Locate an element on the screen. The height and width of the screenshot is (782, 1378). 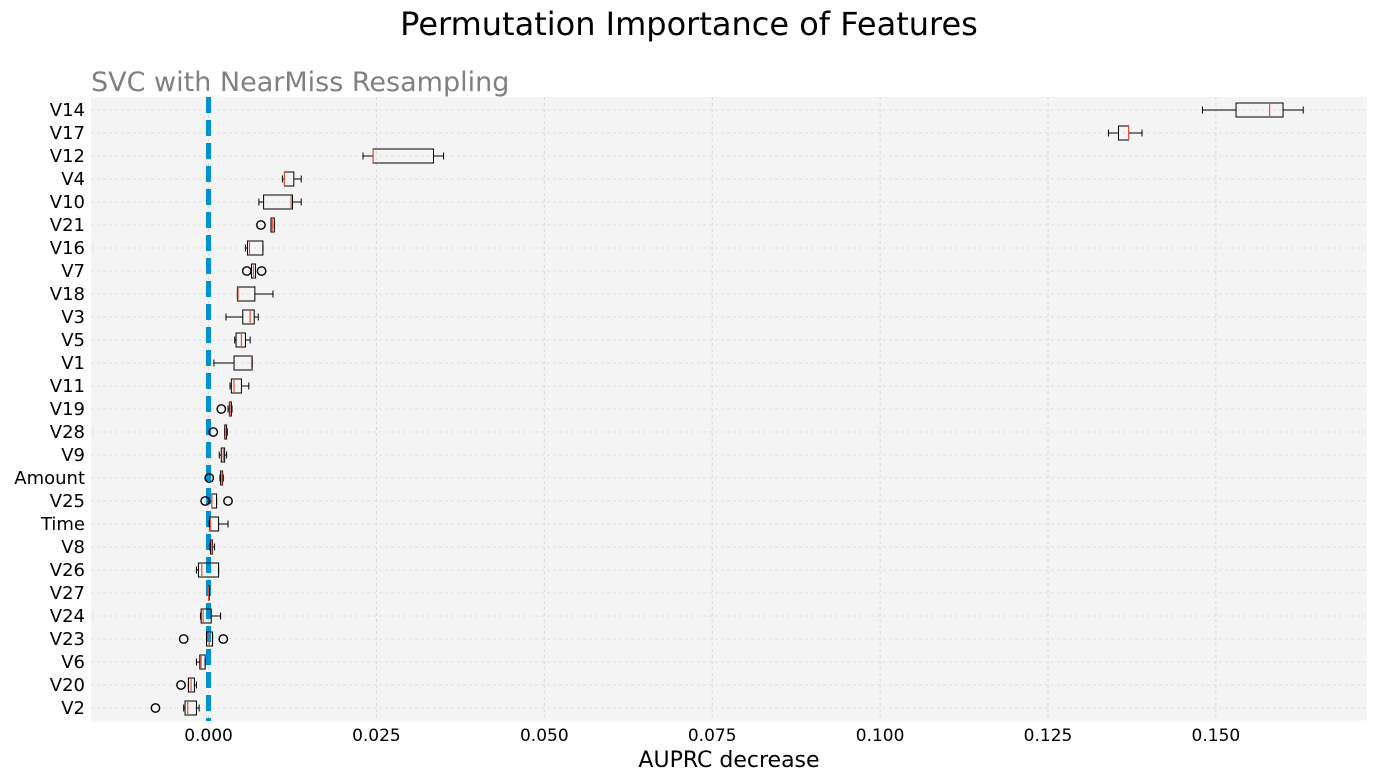
chart-title: Permutation Importance of Features is located at coordinates (689, 24).